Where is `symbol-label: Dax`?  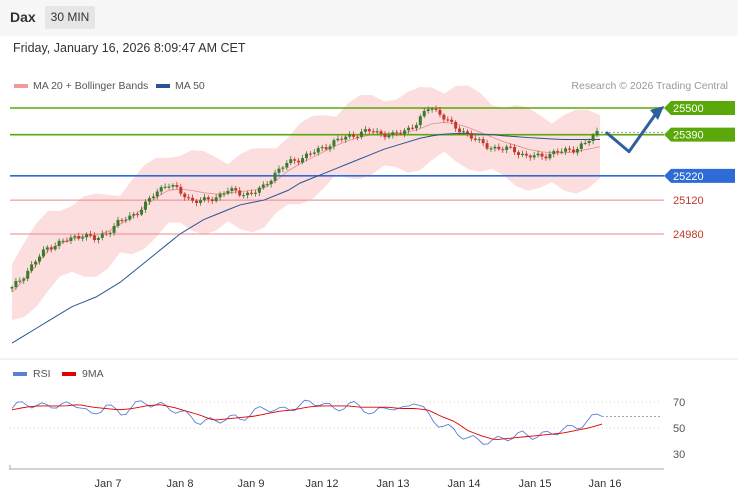 symbol-label: Dax is located at coordinates (23, 17).